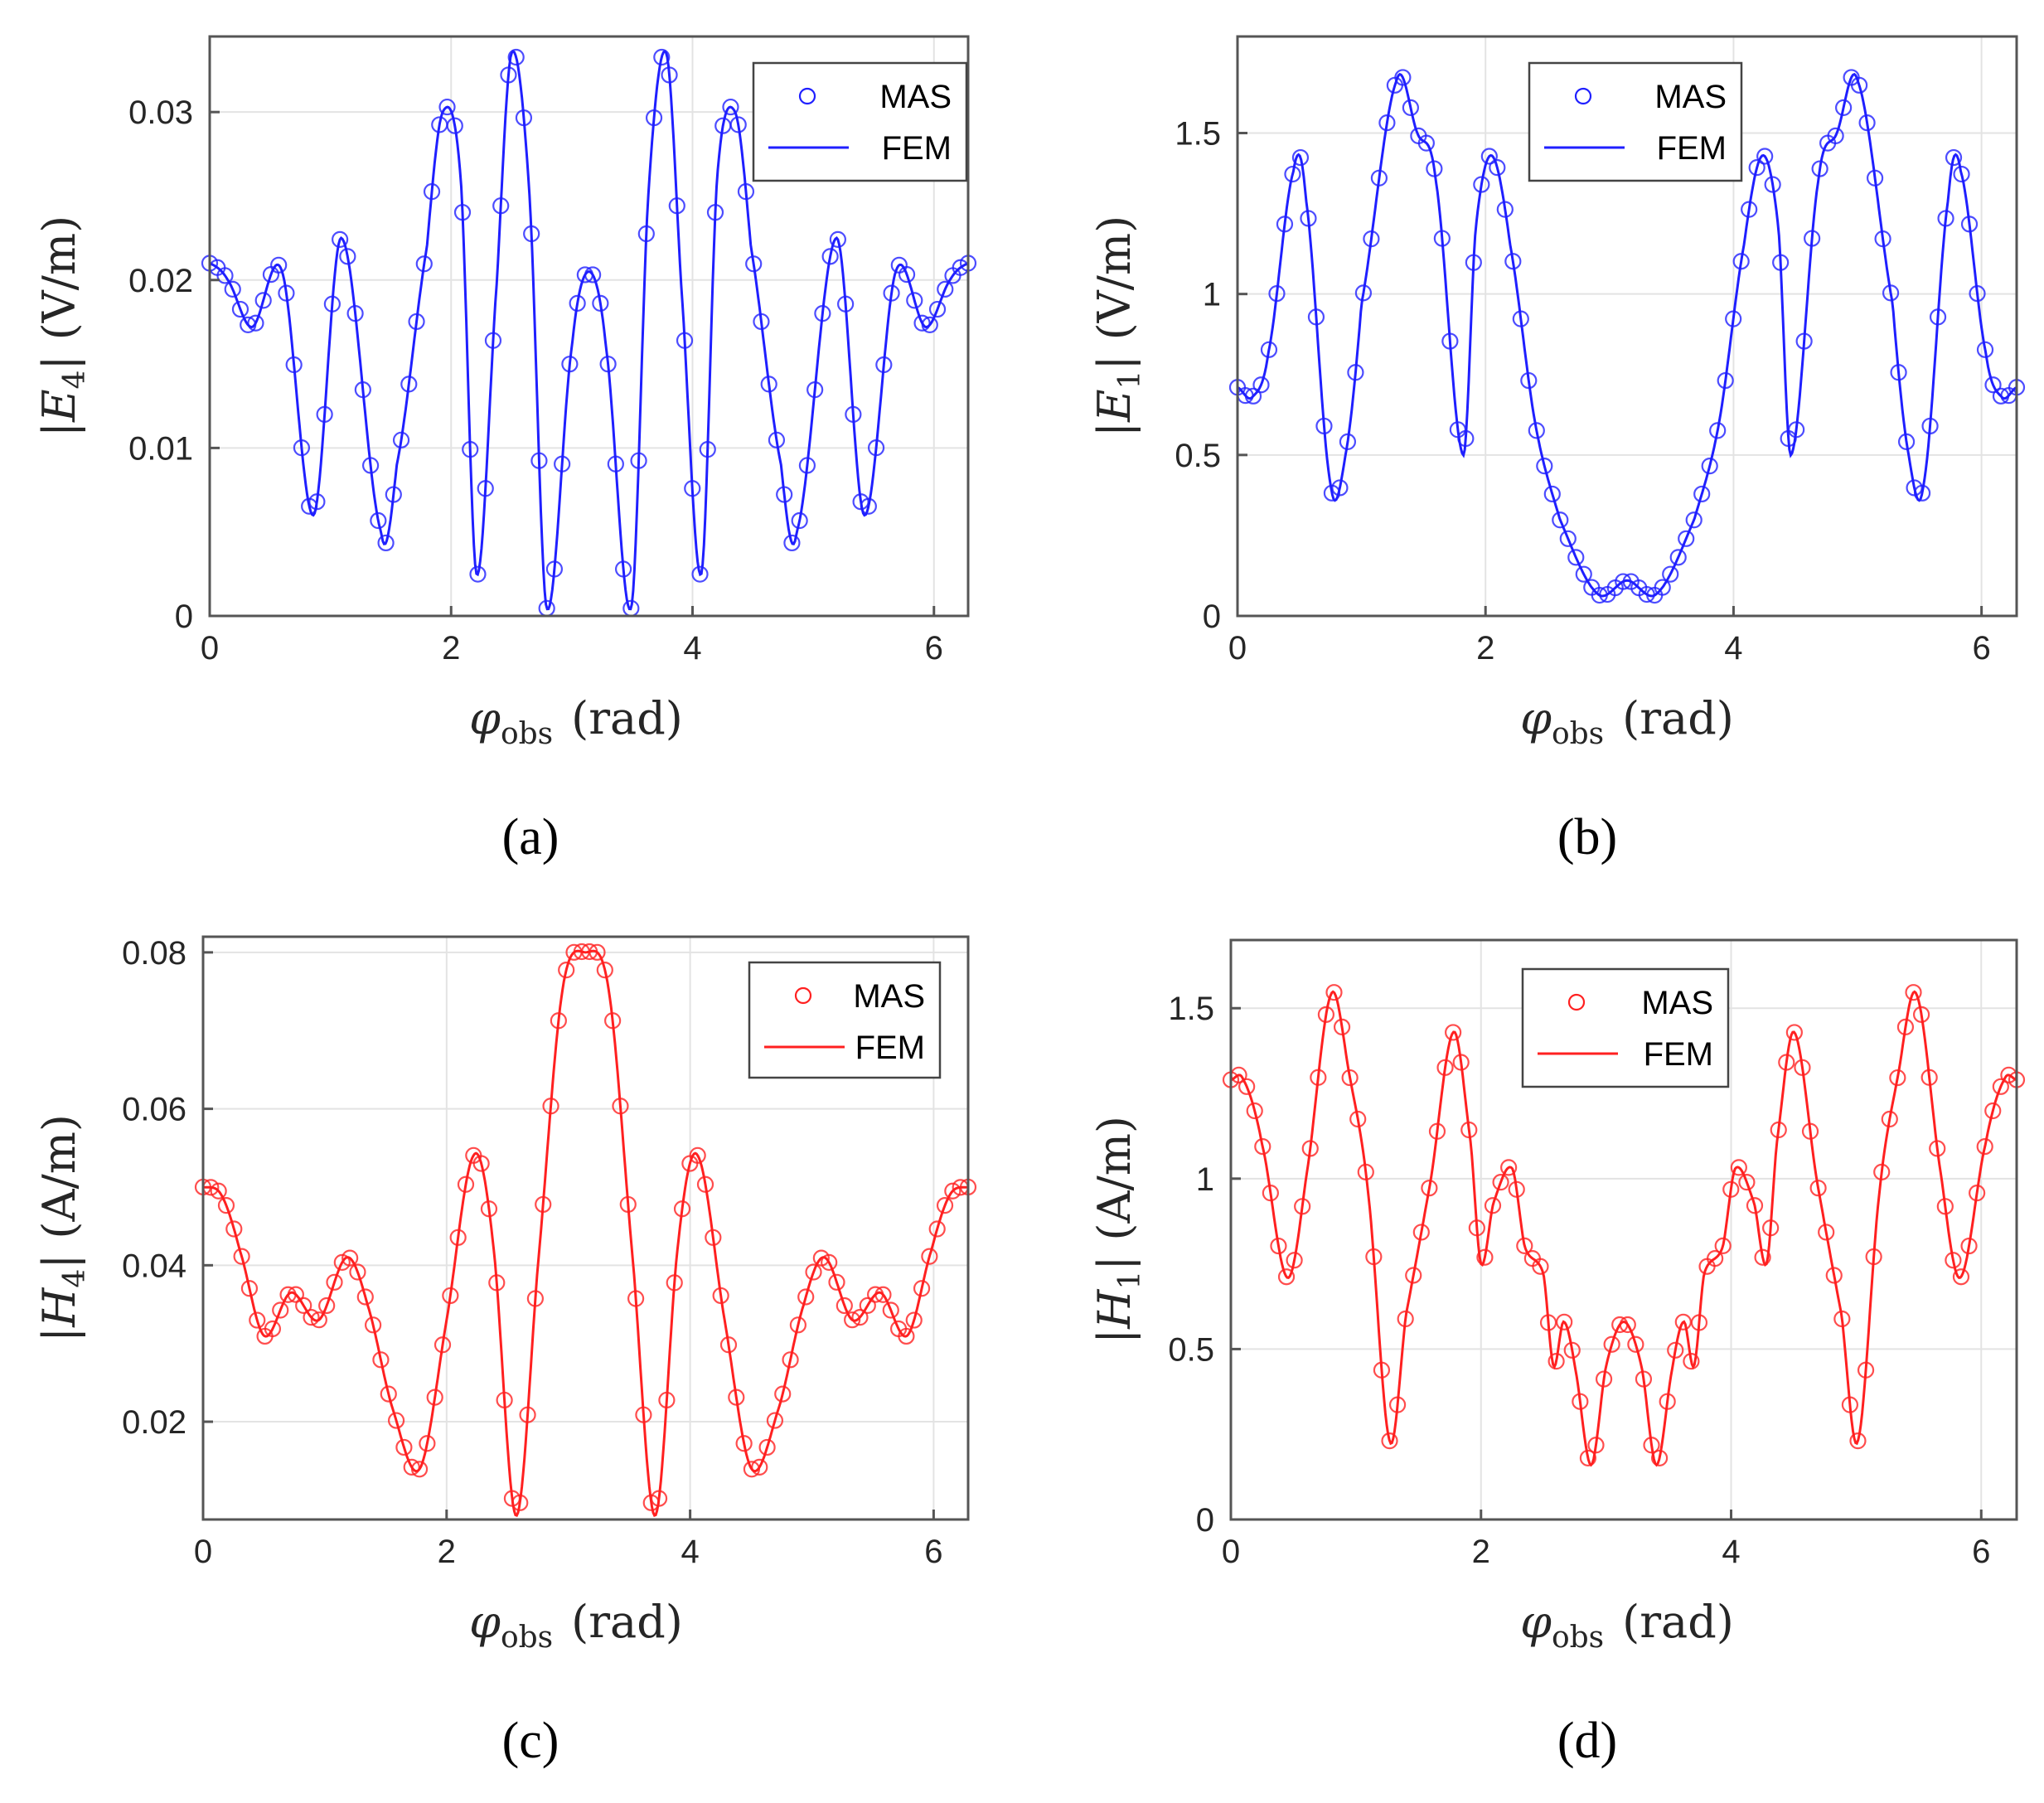 The height and width of the screenshot is (1803, 2044). What do you see at coordinates (1678, 718) in the screenshot?
I see `x-label-unit: (rad)` at bounding box center [1678, 718].